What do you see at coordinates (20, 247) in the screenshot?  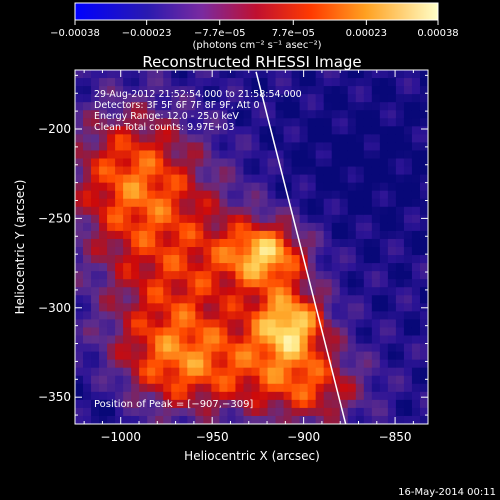 I see `y-axis-label: Heliocentric Y (arcsec)` at bounding box center [20, 247].